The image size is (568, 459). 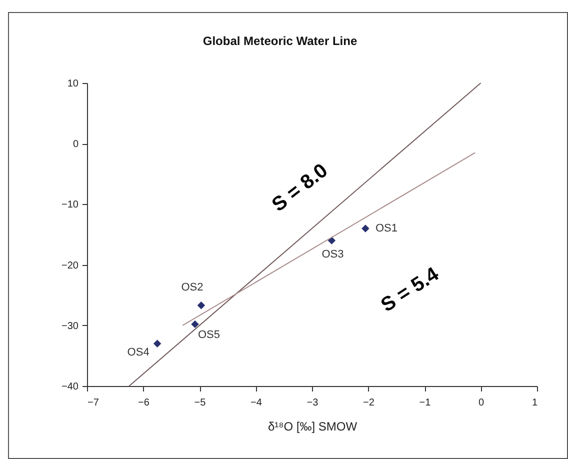 What do you see at coordinates (410, 289) in the screenshot?
I see `annotation: S = 5.4` at bounding box center [410, 289].